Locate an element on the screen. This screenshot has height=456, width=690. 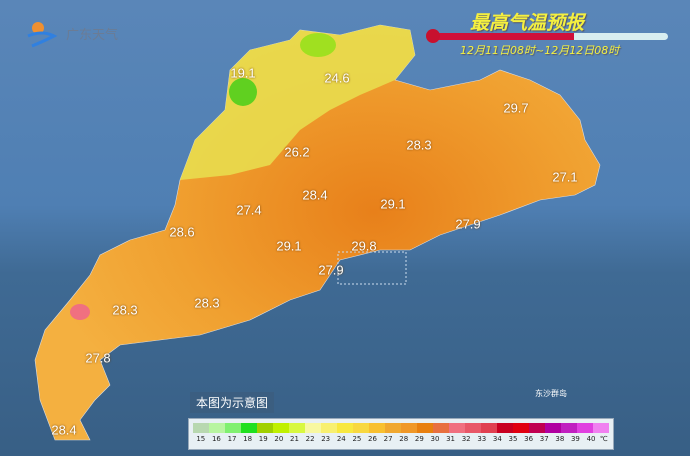
temperature-label: 27.4 is located at coordinates (249, 210).